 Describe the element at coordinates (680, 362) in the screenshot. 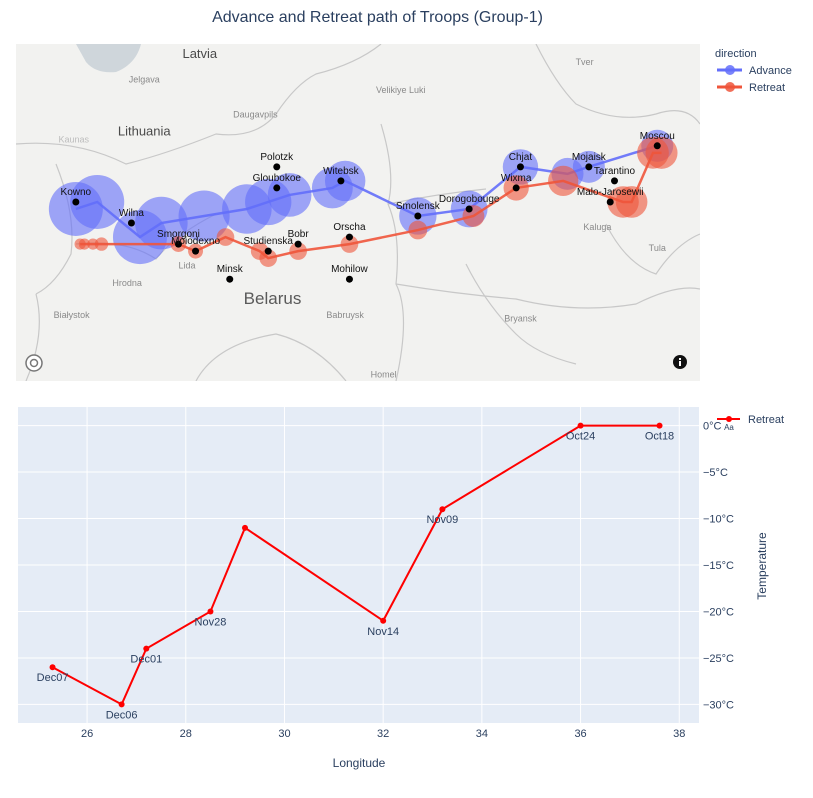

I see `info-icon` at that location.